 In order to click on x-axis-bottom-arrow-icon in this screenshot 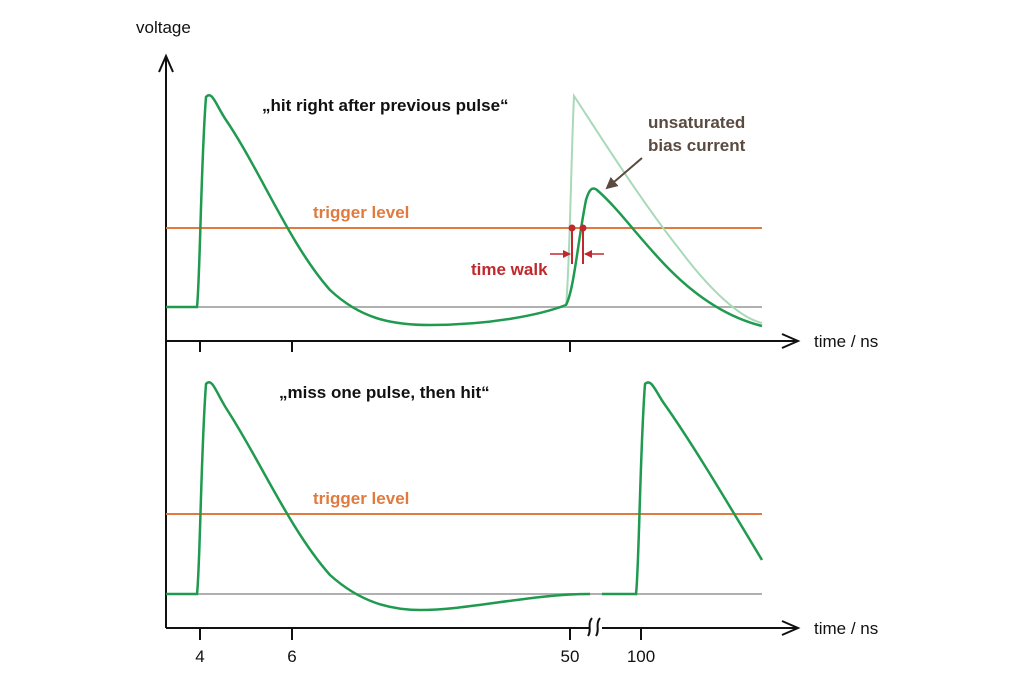, I will do `click(791, 628)`.